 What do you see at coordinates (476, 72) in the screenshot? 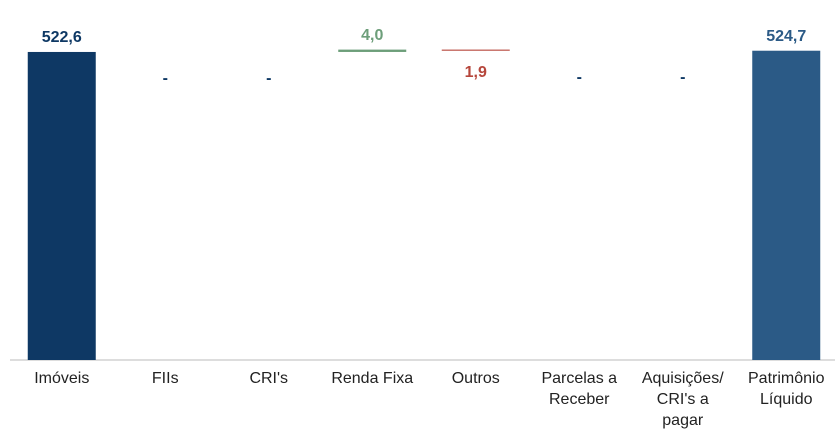
I see `value-label: 1,9` at bounding box center [476, 72].